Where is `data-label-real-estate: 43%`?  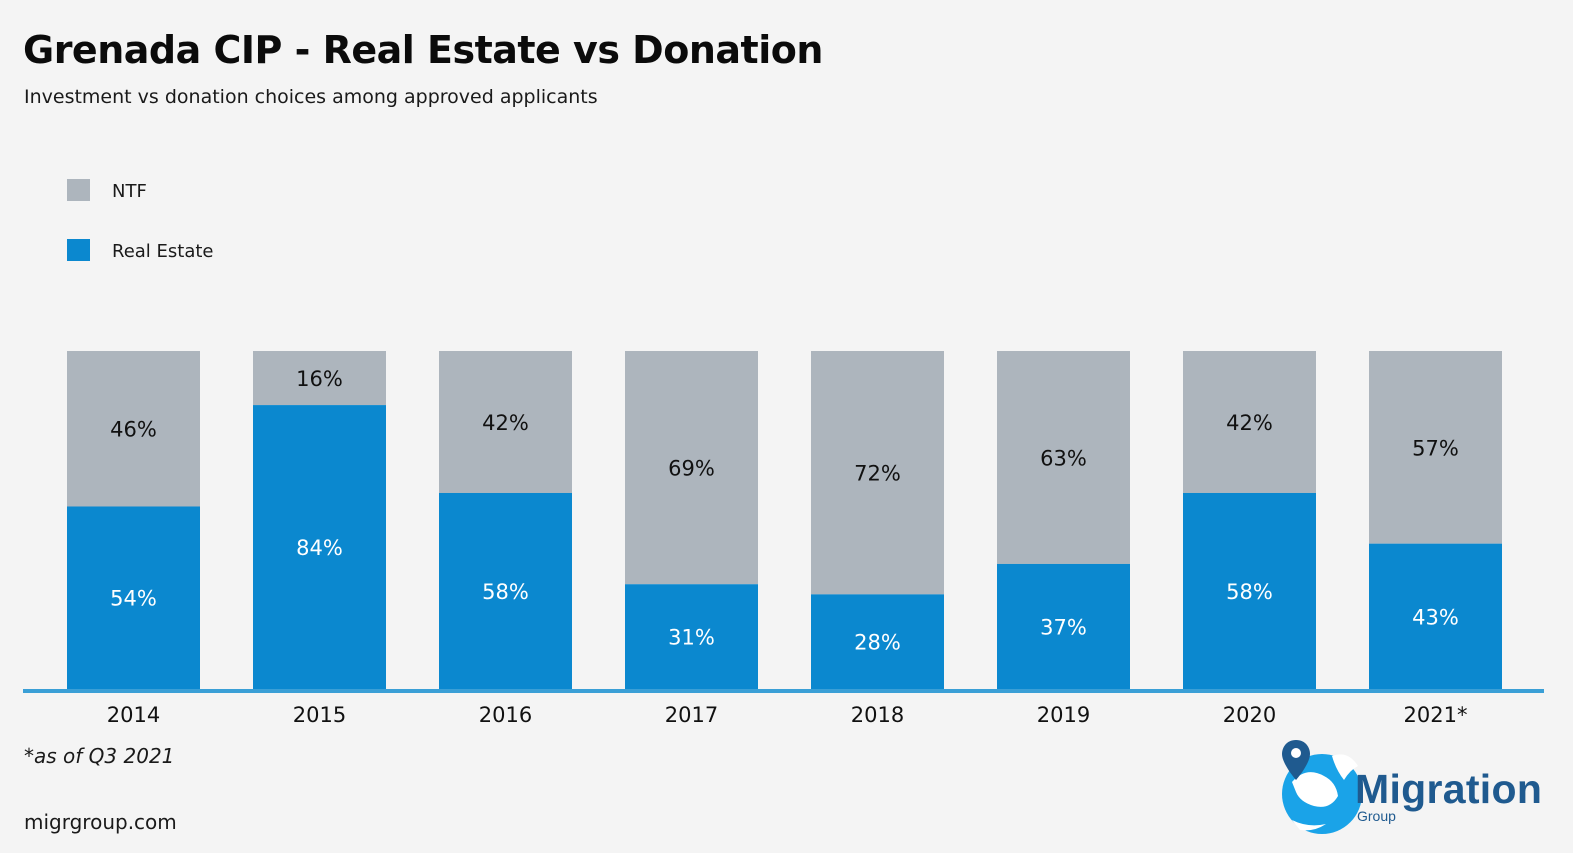 data-label-real-estate: 43% is located at coordinates (1435, 617).